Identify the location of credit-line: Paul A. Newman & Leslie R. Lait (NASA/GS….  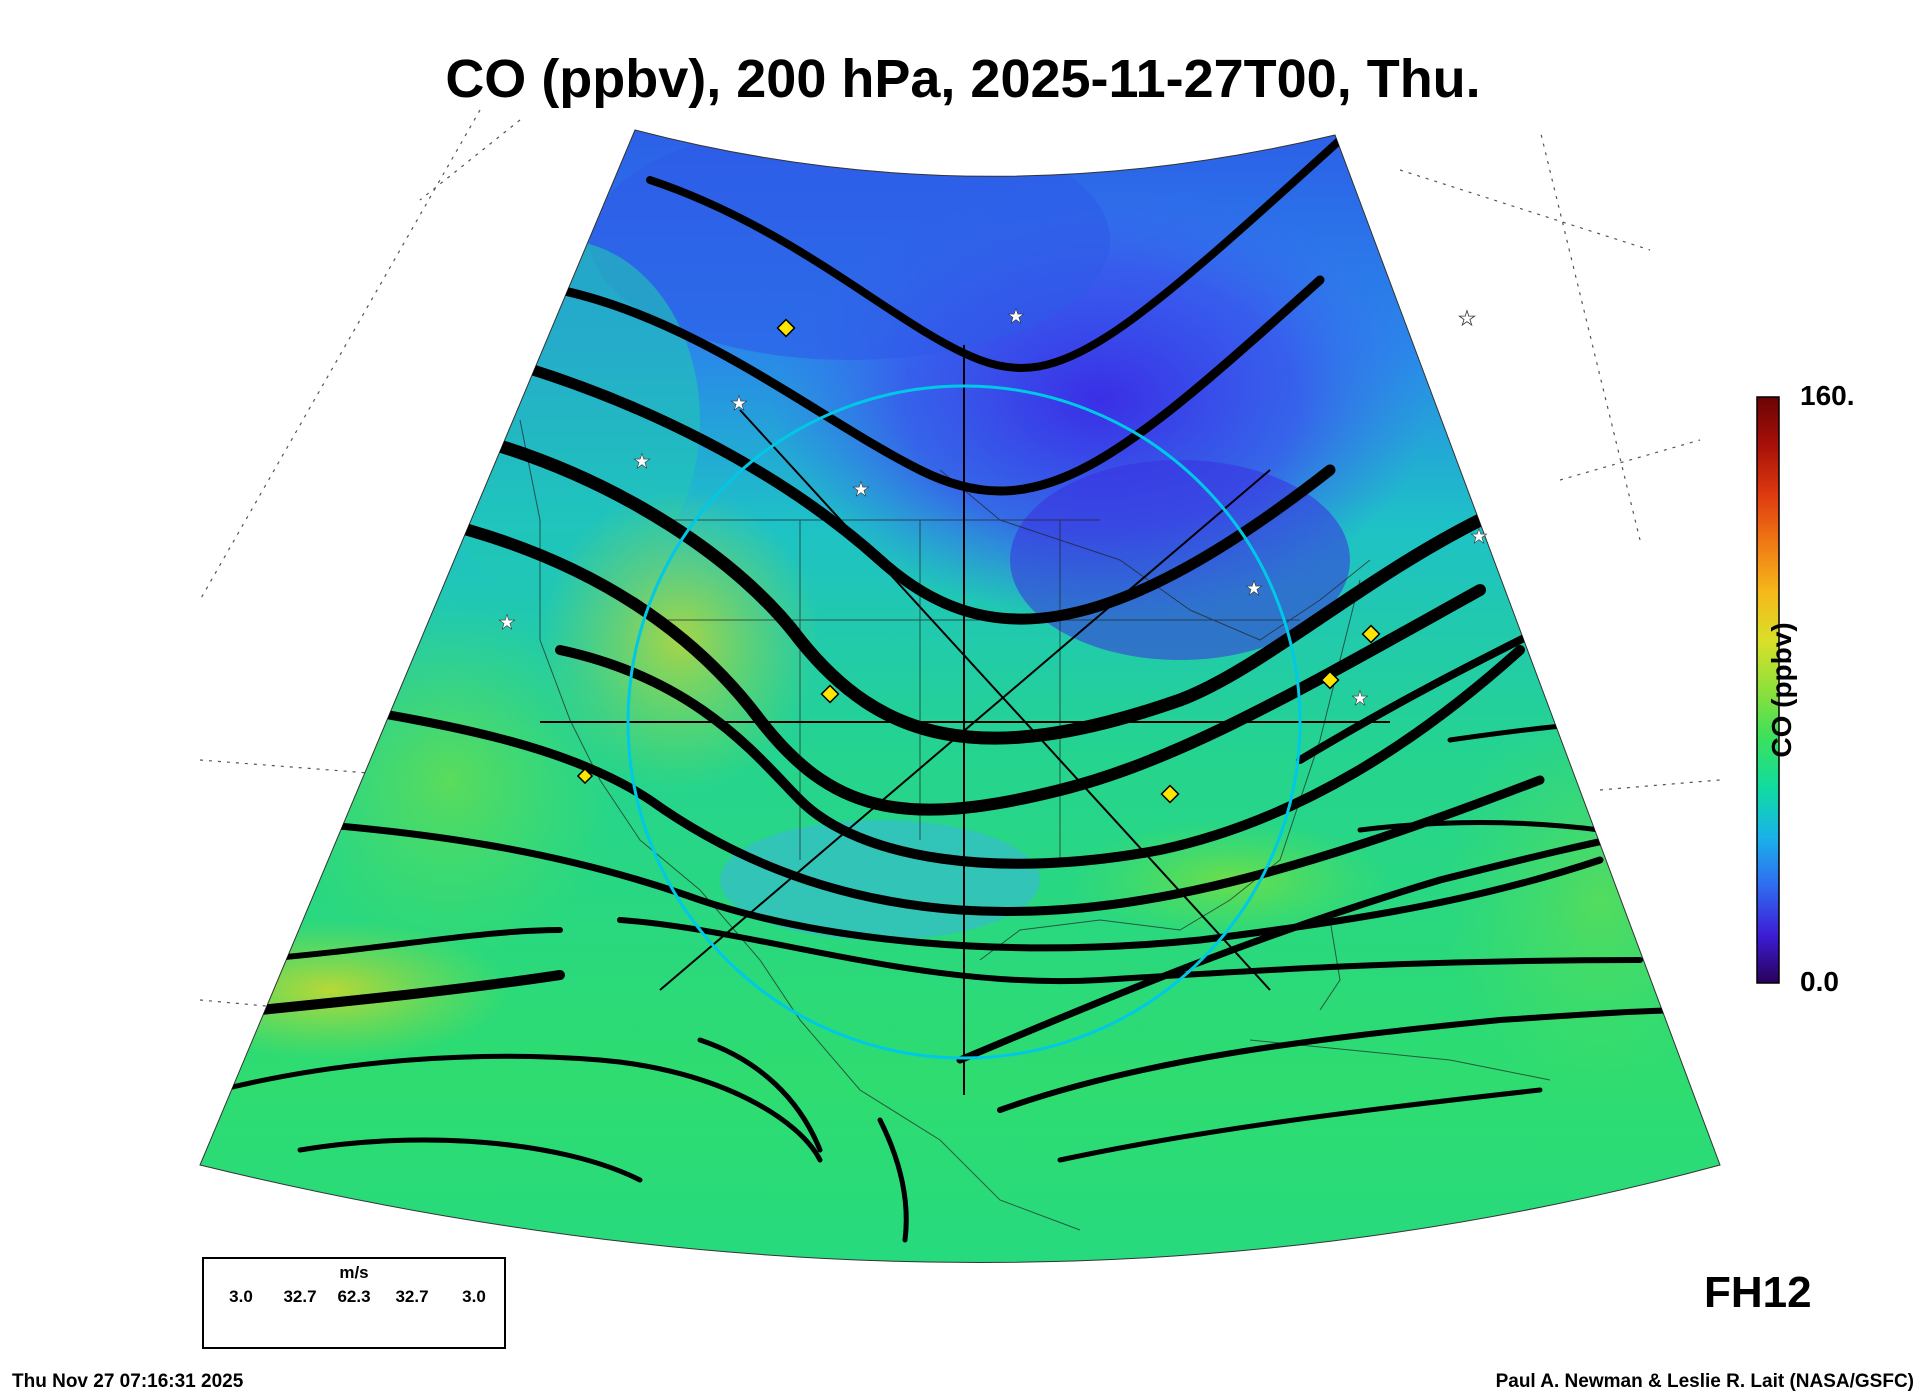
(1704, 1381).